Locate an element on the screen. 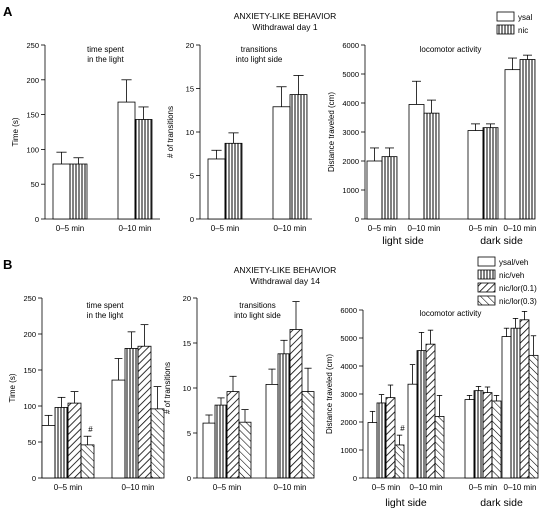  y-tick-label: 100 is located at coordinates (29, 406).